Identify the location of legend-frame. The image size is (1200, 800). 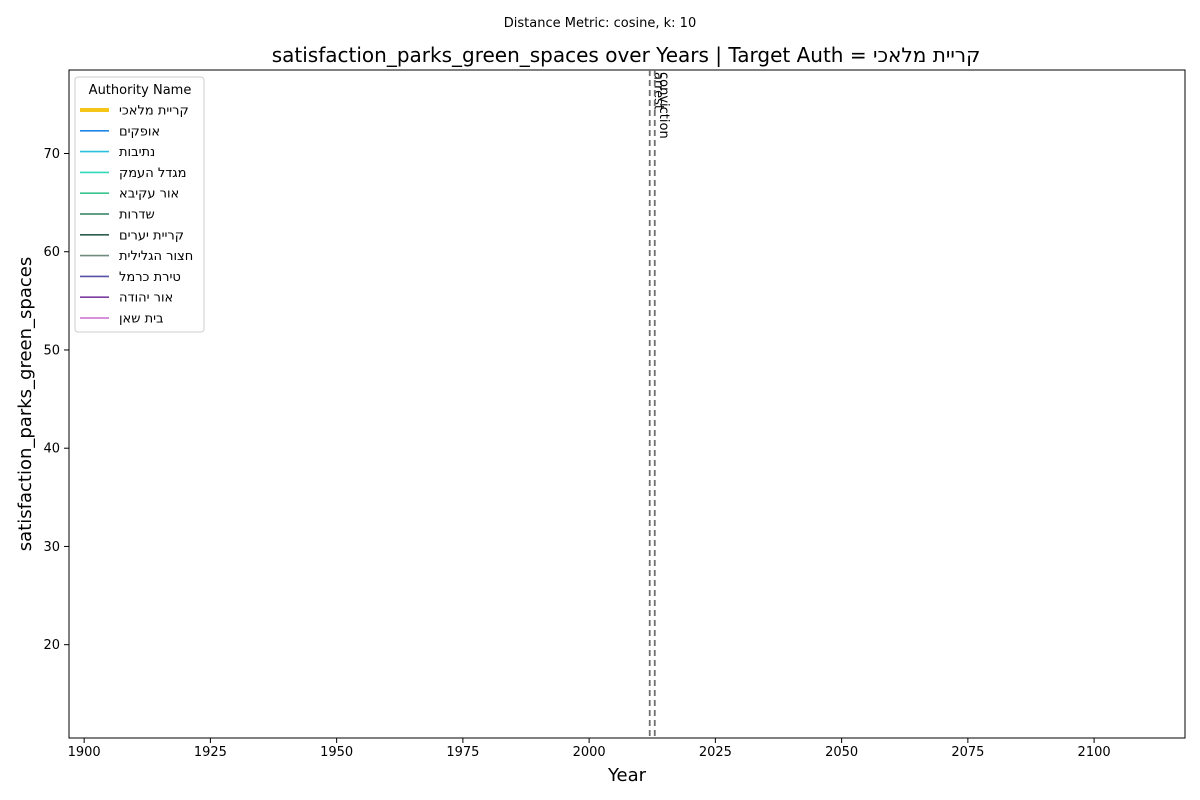
(139, 204).